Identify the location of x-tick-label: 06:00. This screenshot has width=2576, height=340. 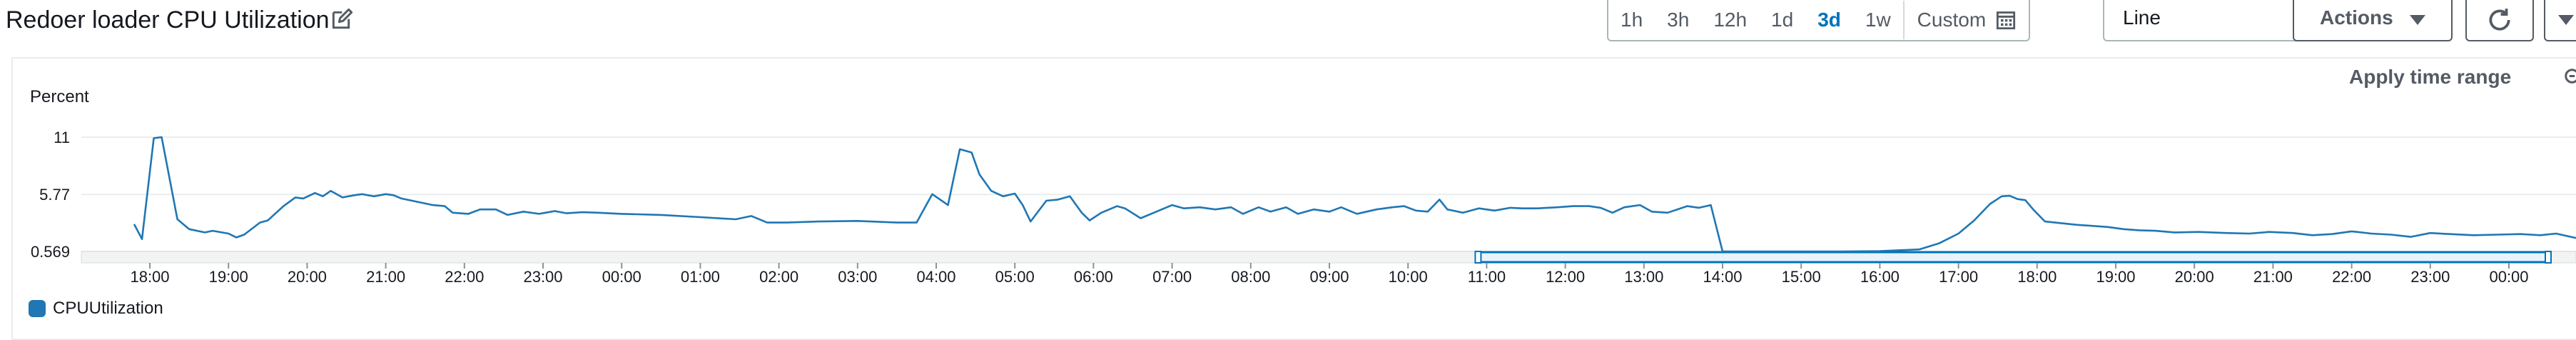
(1093, 277).